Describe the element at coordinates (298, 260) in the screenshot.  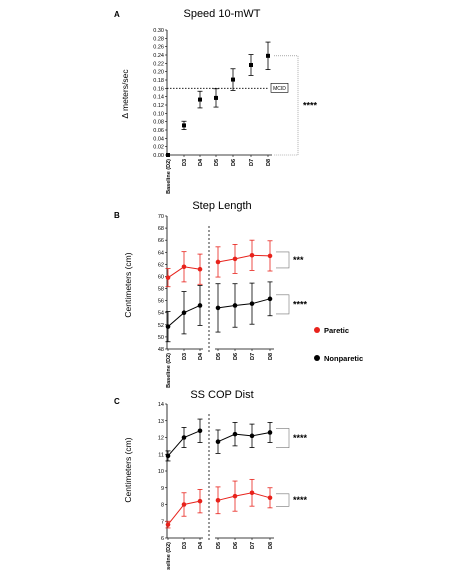
I see `p2-s0-sig-stars: ***` at that location.